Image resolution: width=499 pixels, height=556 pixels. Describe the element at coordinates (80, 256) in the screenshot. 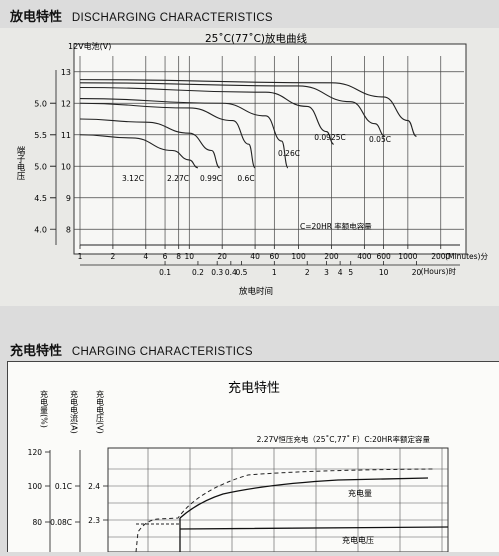

I see `x-tick-label-minutes: 1` at that location.